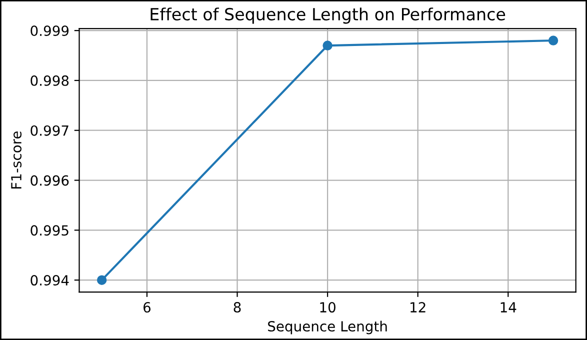 Image resolution: width=587 pixels, height=340 pixels. I want to click on y-tick-label: 0.998, so click(49, 80).